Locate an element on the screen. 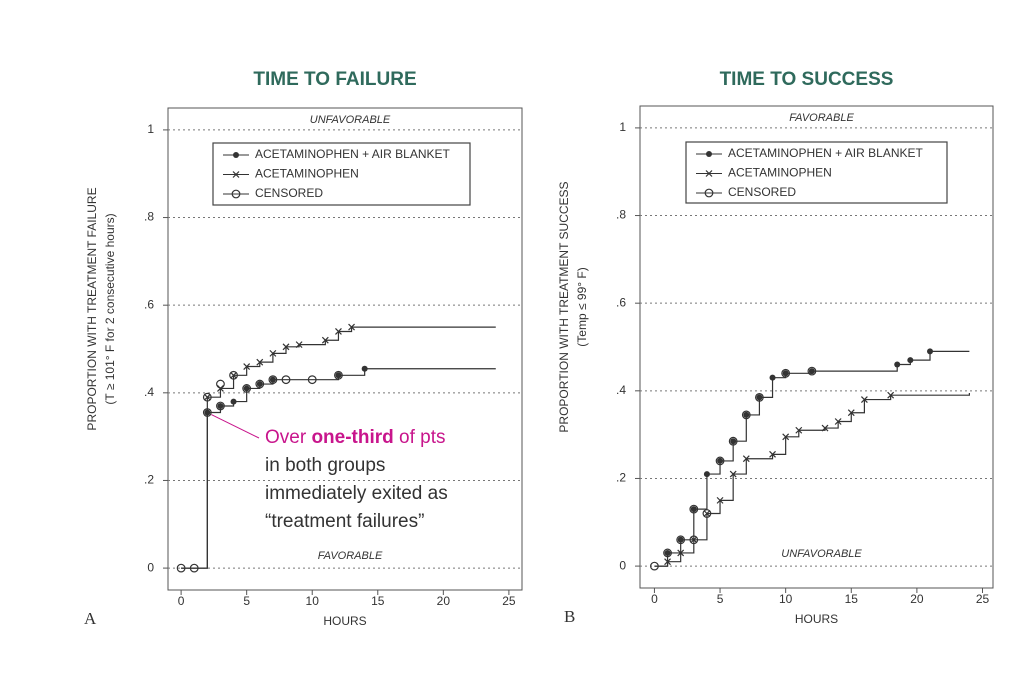  x-tick-label: 0 is located at coordinates (181, 601).